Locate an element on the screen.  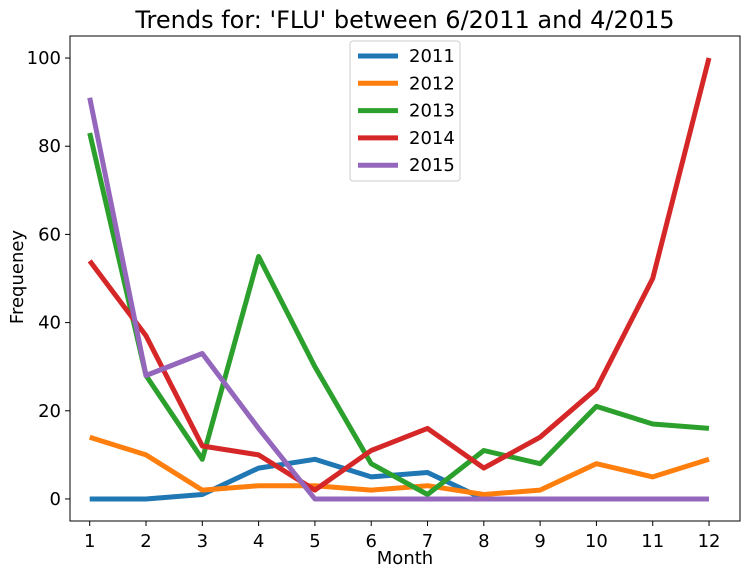
legend-label: 2013 is located at coordinates (432, 111).